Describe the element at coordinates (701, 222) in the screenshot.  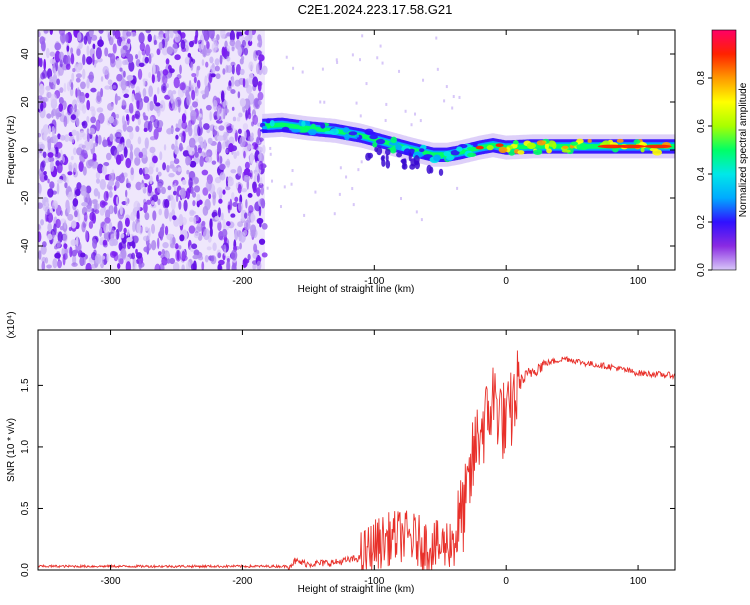
I see `colorbar-tick-label: 0.2` at that location.